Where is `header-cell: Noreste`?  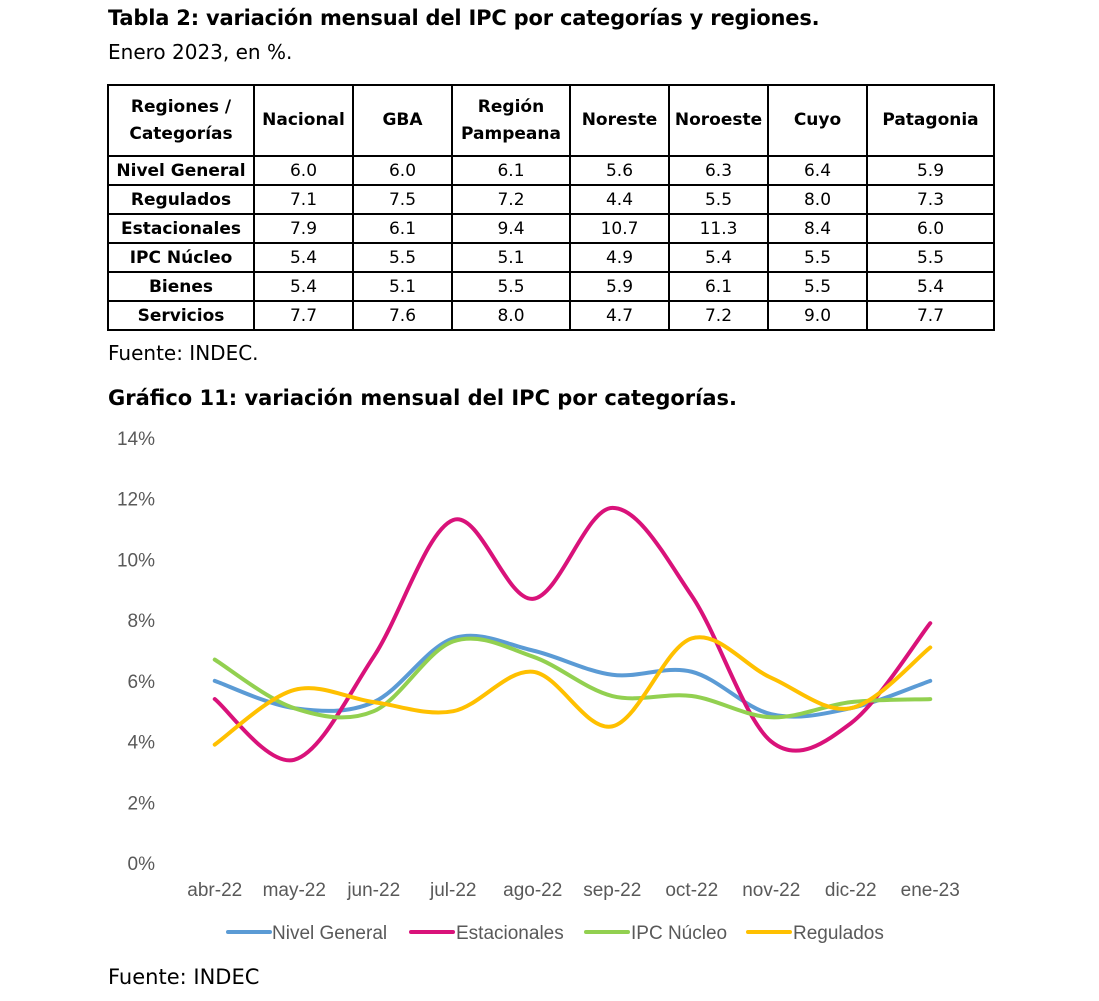
header-cell: Noreste is located at coordinates (619, 120).